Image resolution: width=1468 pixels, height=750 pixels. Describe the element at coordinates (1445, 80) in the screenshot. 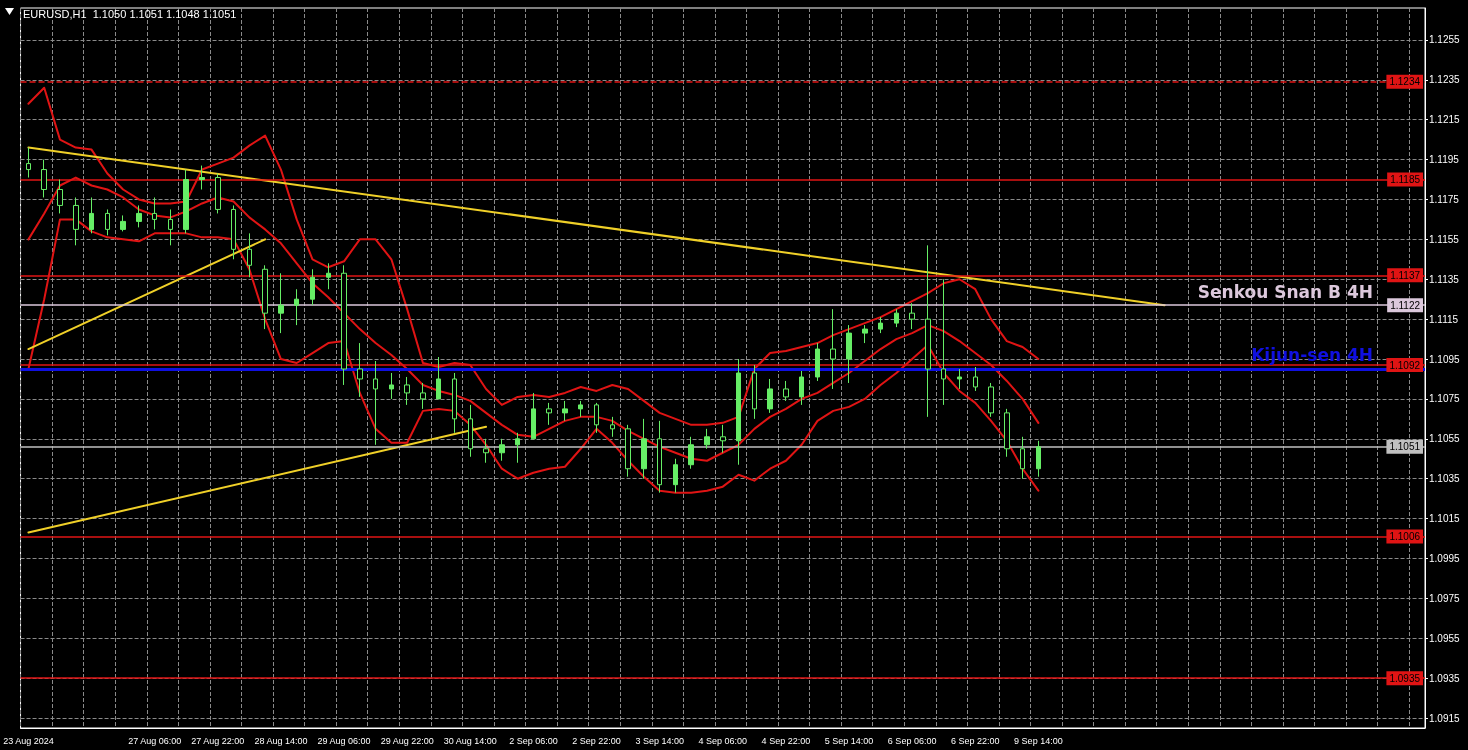

I see `y-tick-label: 1.1235` at that location.